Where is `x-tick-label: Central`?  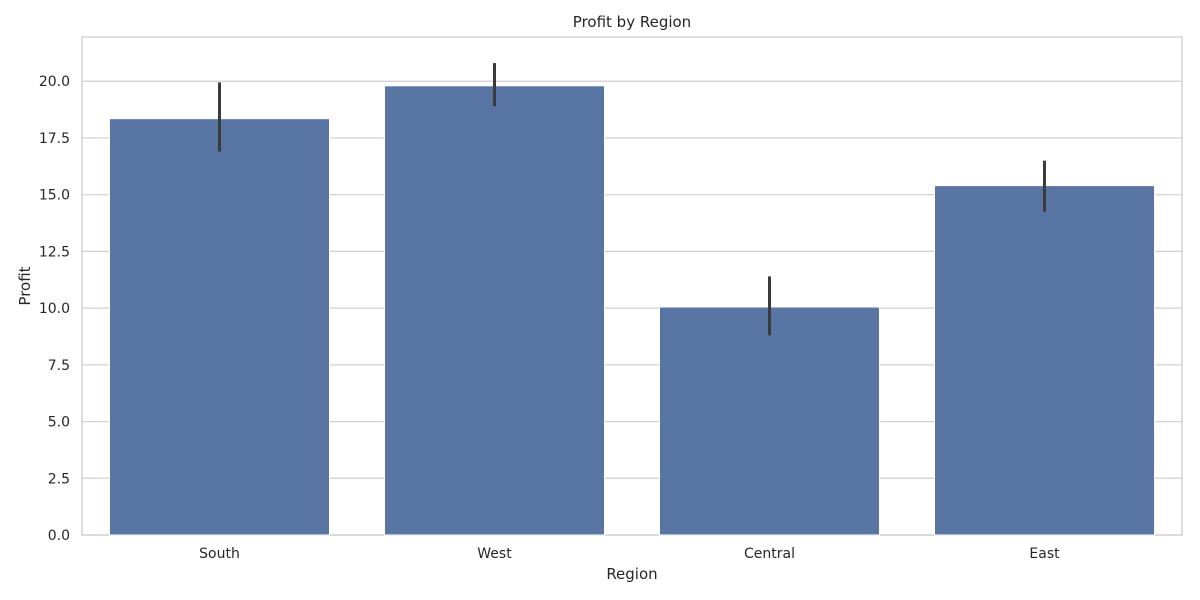
x-tick-label: Central is located at coordinates (769, 554).